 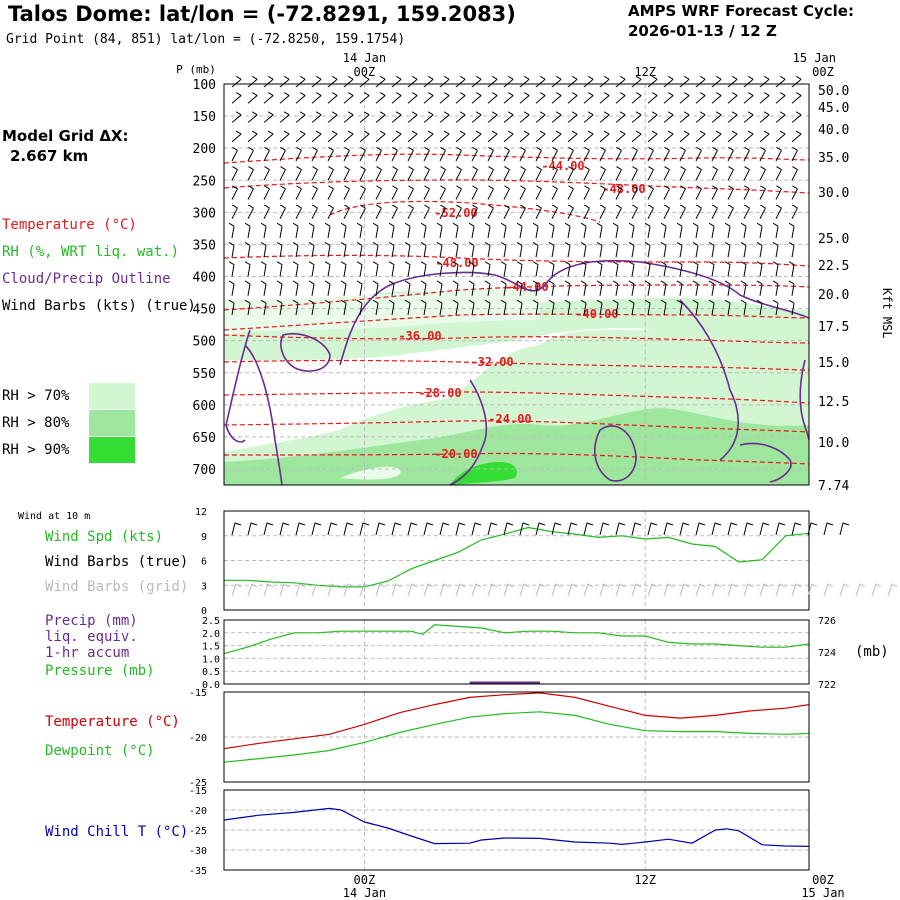 I want to click on model-grid-value: 2.667 km, so click(x=49, y=156).